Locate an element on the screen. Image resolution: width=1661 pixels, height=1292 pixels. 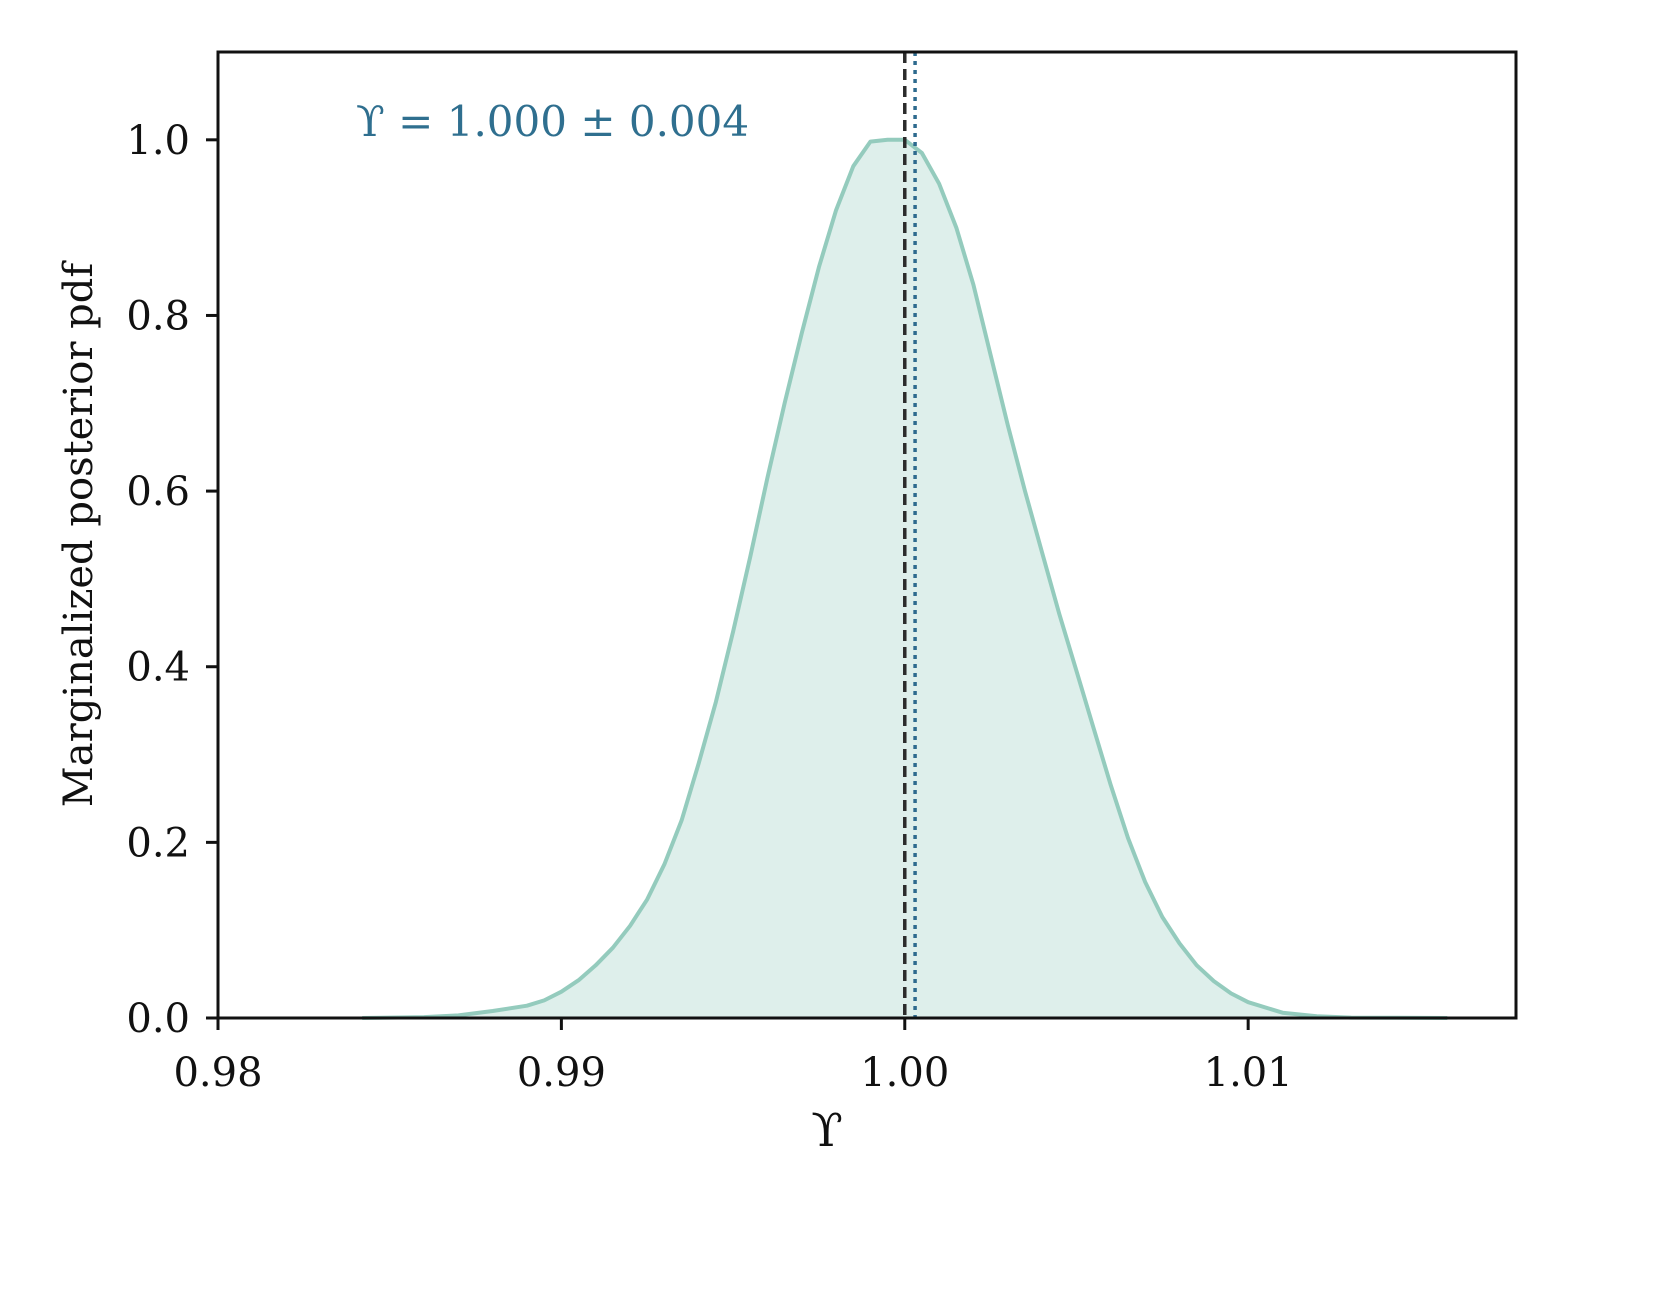
x-axis-ticks: 0.98 0.99 1.00 1.01 is located at coordinates (733, 1057).